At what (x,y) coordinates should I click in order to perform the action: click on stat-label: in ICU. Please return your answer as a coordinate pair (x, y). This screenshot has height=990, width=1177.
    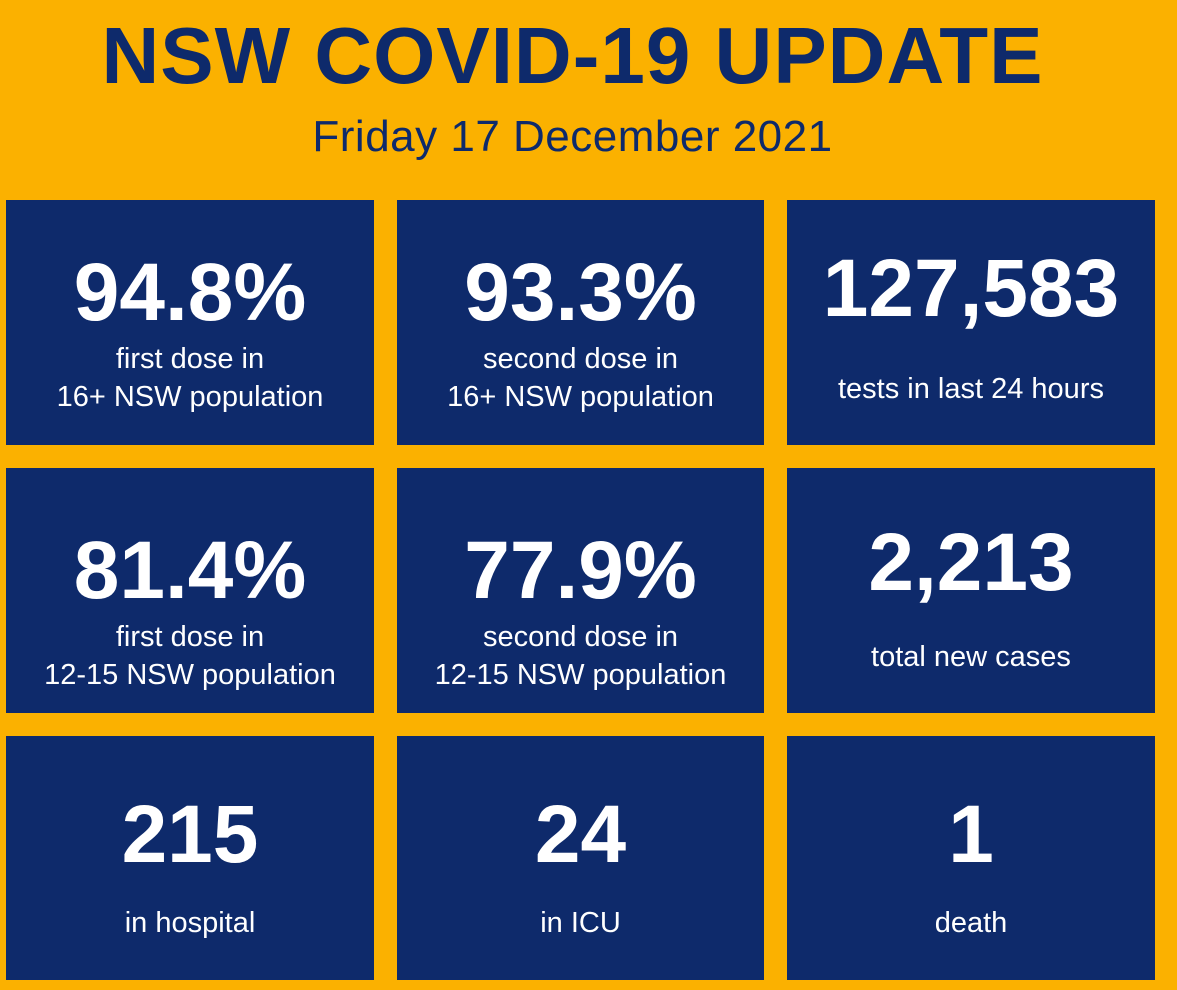
    Looking at the image, I should click on (580, 923).